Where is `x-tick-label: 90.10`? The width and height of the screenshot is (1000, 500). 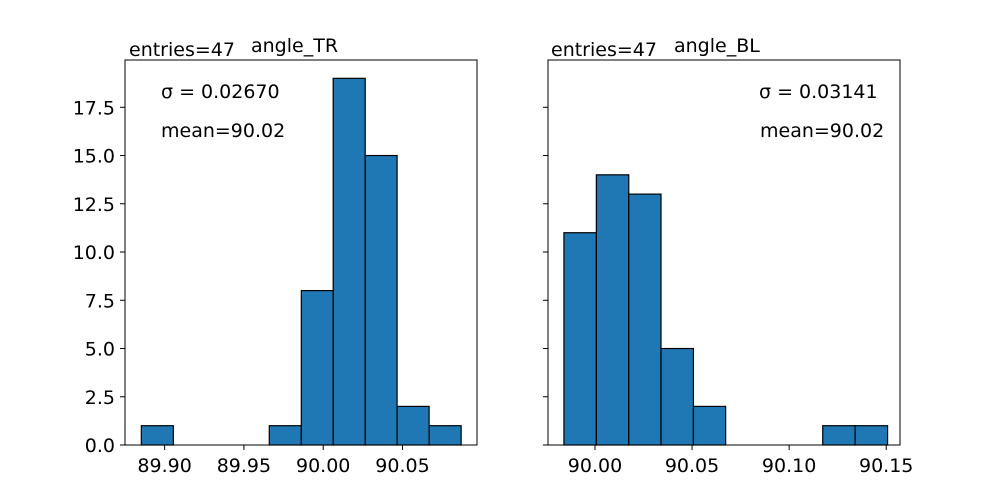
x-tick-label: 90.10 is located at coordinates (789, 466).